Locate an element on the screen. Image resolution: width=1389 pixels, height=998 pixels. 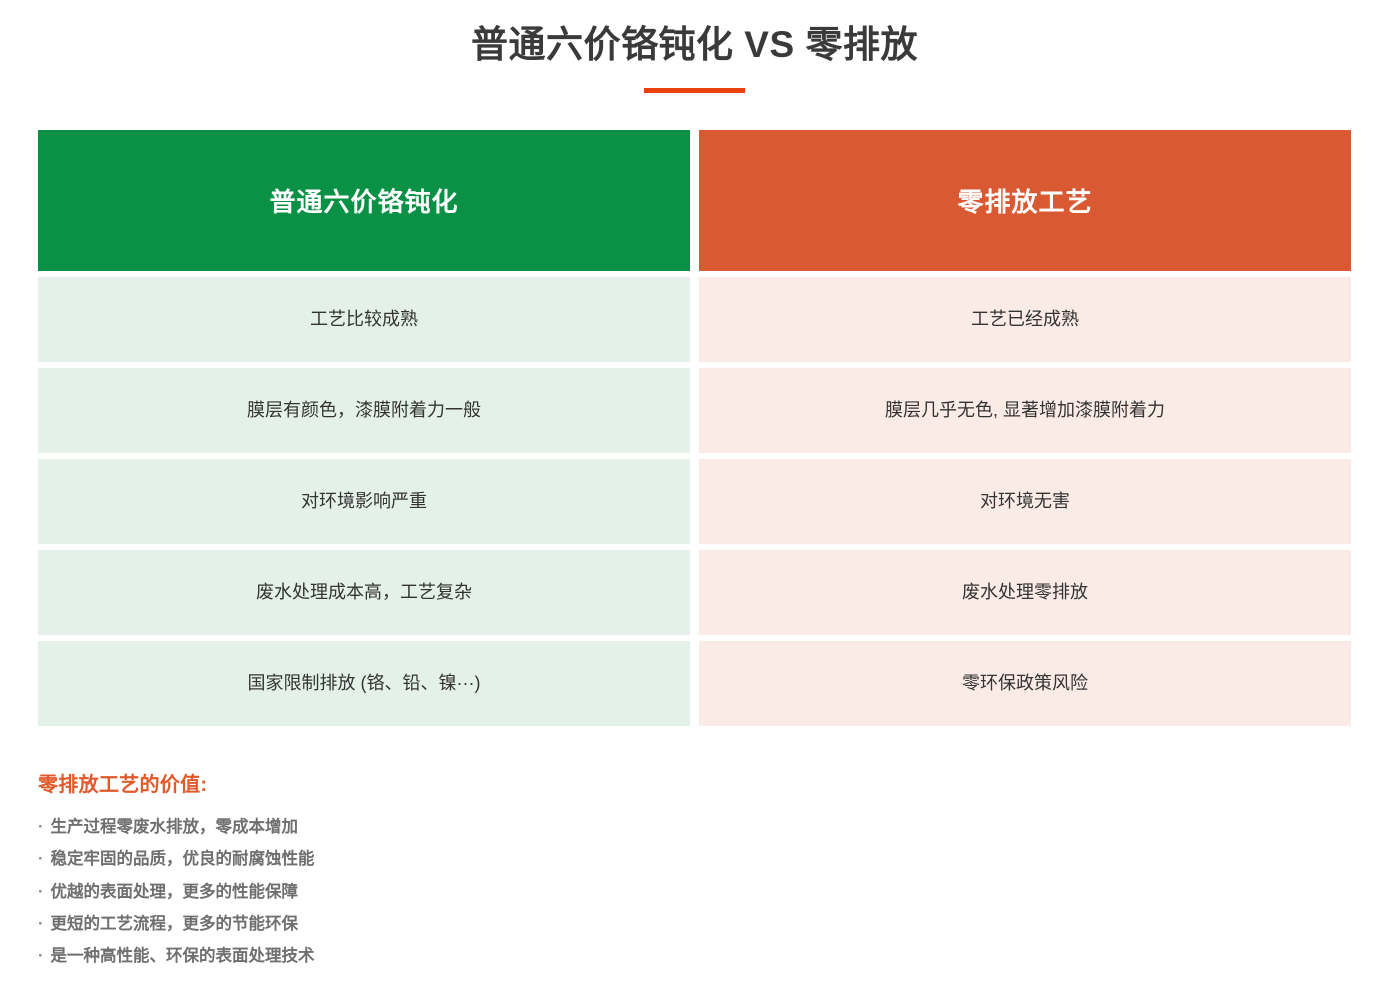
column-header-conventional: 普通六价铬钝化 is located at coordinates (364, 201).